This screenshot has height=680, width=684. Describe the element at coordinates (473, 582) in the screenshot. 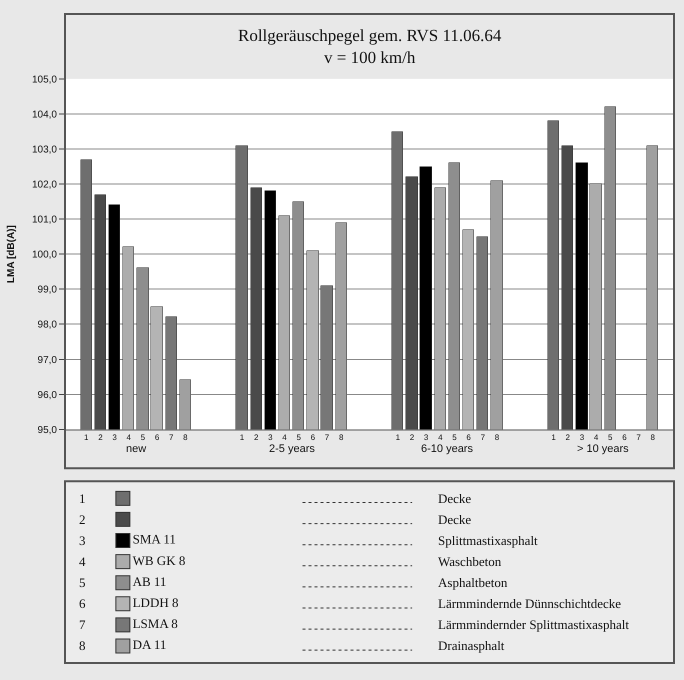

I see `text: Asphaltbeton` at that location.